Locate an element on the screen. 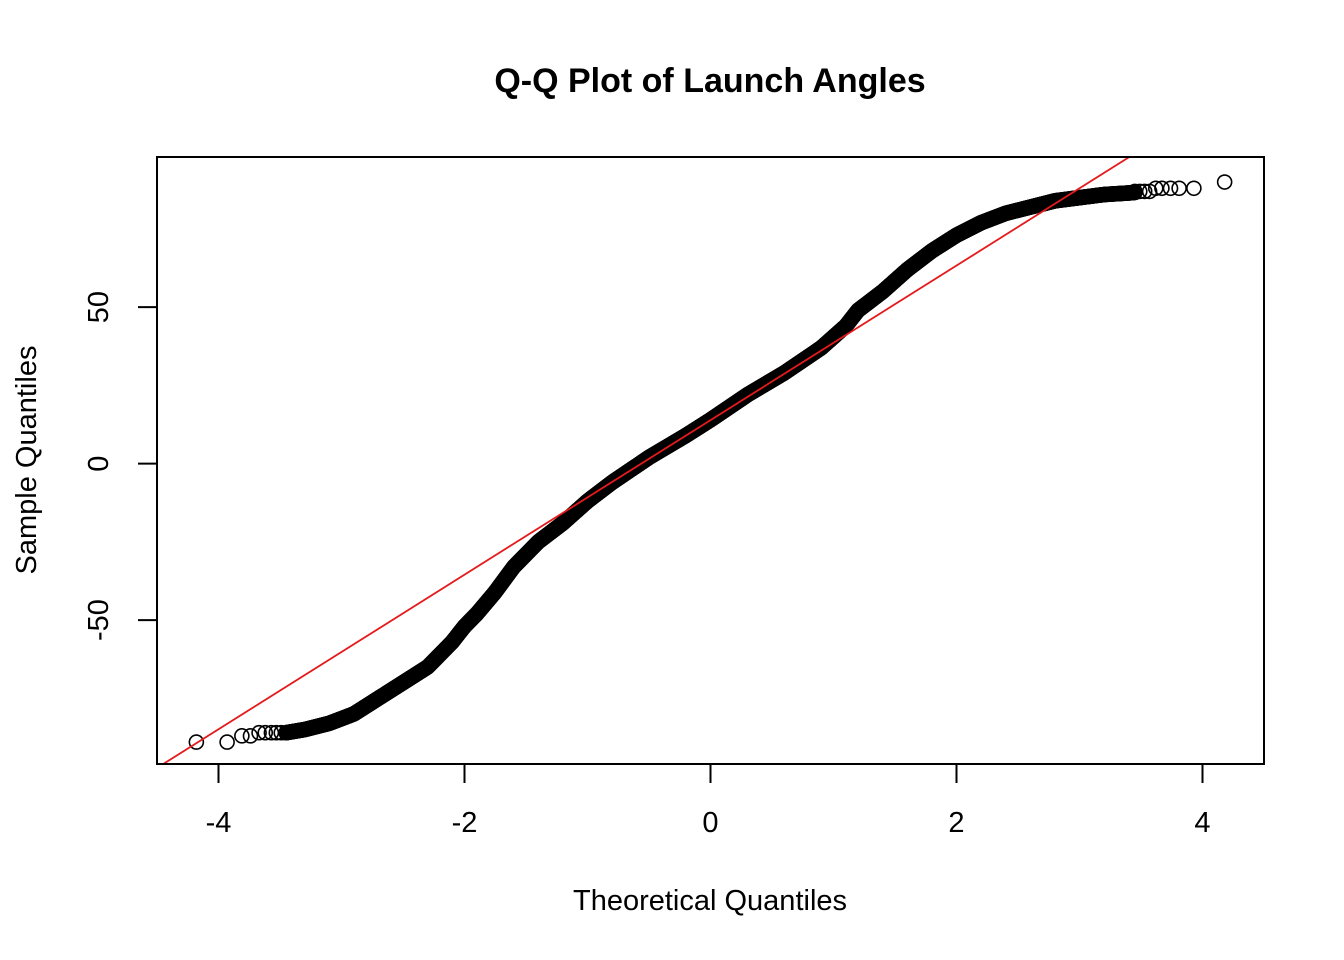 The height and width of the screenshot is (960, 1344). x-axis: -4 -2 0 2 4 is located at coordinates (708, 801).